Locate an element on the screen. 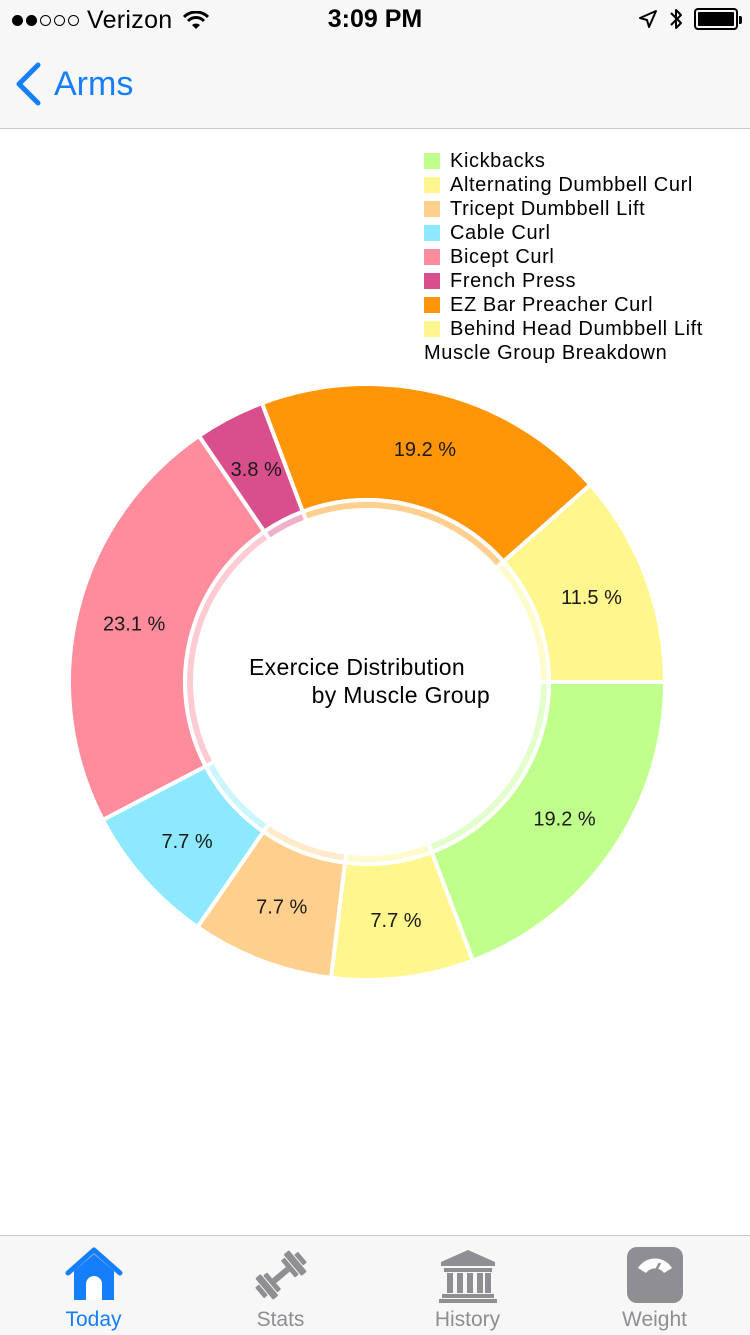  tab-weight: Weight is located at coordinates (654, 1285).